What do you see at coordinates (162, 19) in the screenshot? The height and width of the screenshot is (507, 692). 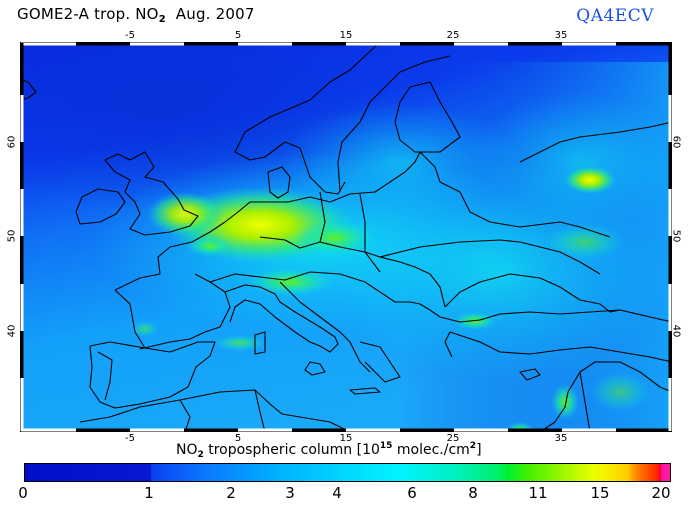 I see `title-subscript: 2` at bounding box center [162, 19].